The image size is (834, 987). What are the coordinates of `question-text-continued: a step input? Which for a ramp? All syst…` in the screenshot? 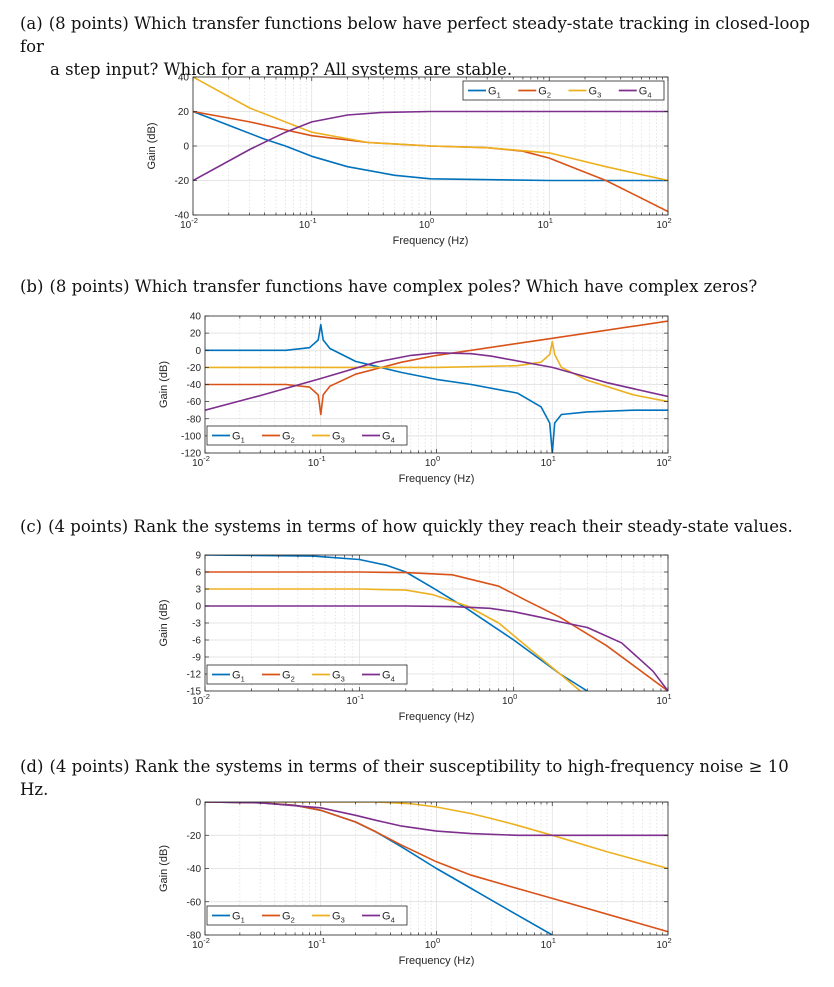 It's located at (281, 69).